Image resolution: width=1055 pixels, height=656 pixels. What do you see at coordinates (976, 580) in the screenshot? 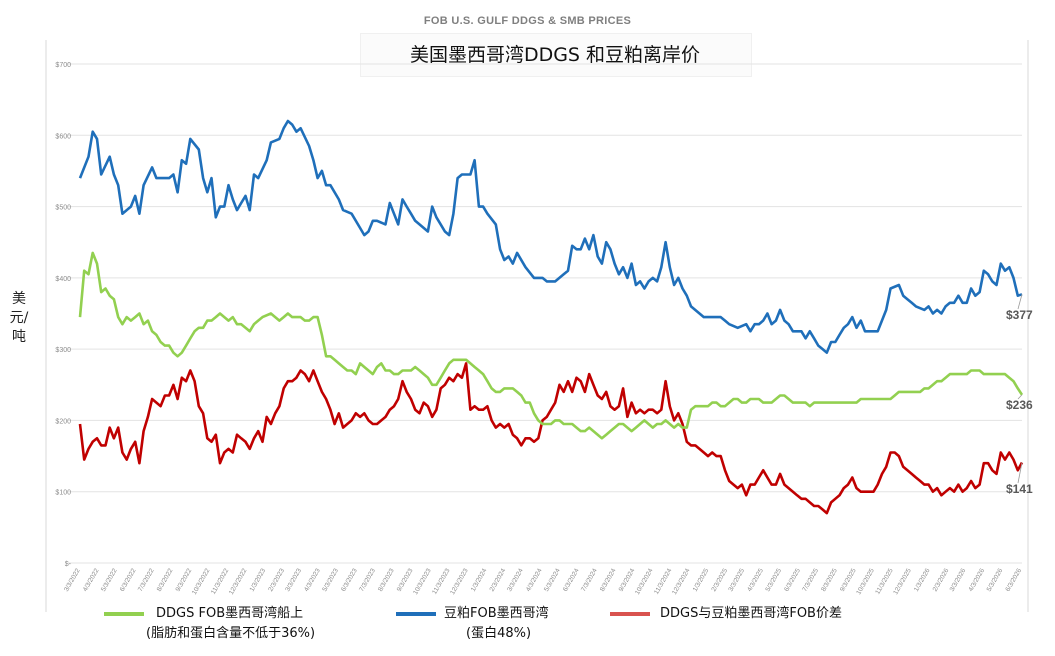
I see `x-tick-label: 4/3/2026` at bounding box center [976, 580].